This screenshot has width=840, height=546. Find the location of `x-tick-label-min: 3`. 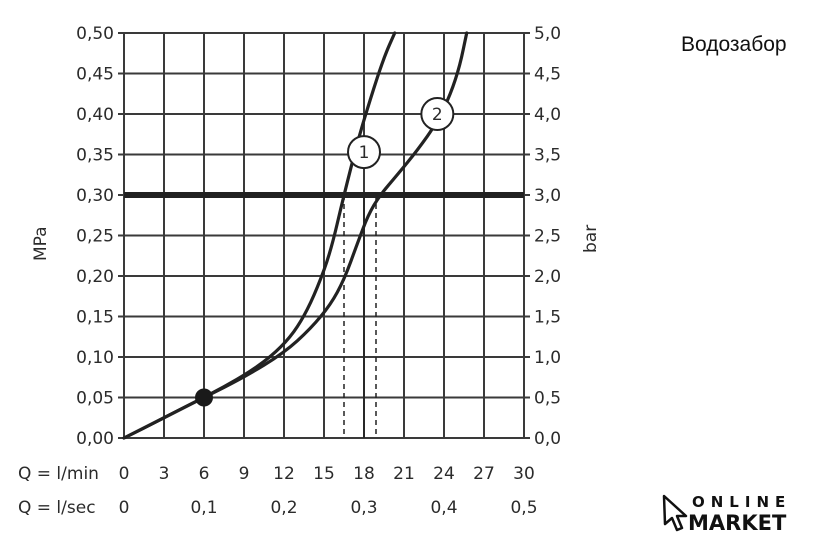

x-tick-label-min: 3 is located at coordinates (164, 474).